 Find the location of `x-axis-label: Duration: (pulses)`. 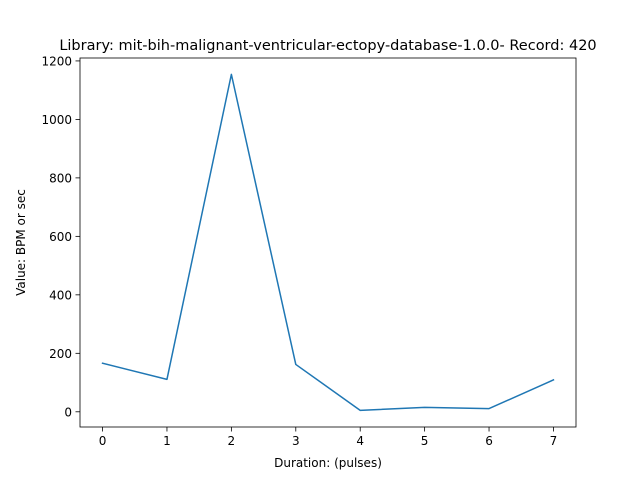

x-axis-label: Duration: (pulses) is located at coordinates (328, 463).